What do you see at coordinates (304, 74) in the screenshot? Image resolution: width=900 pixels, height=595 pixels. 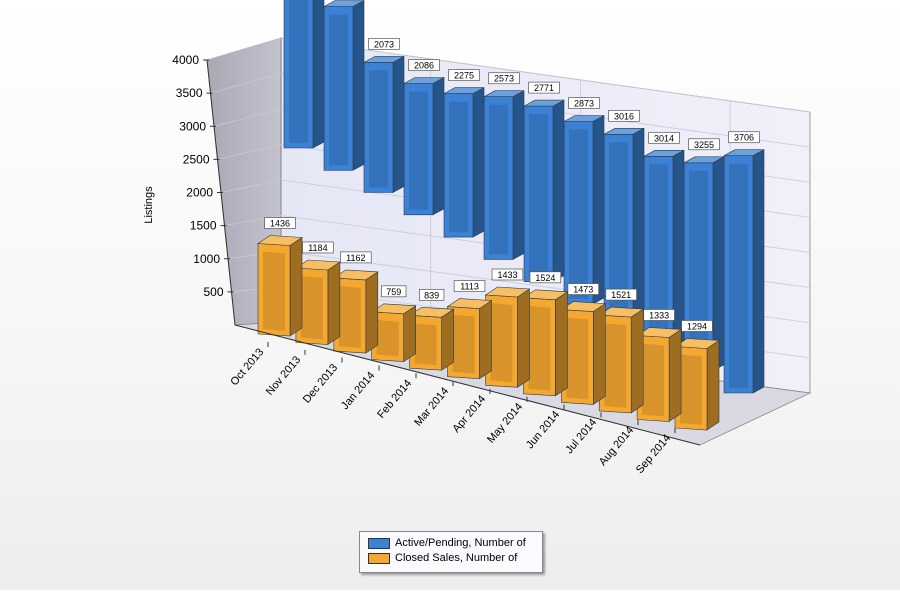 I see `bar-active-pending-0: 2785` at bounding box center [304, 74].